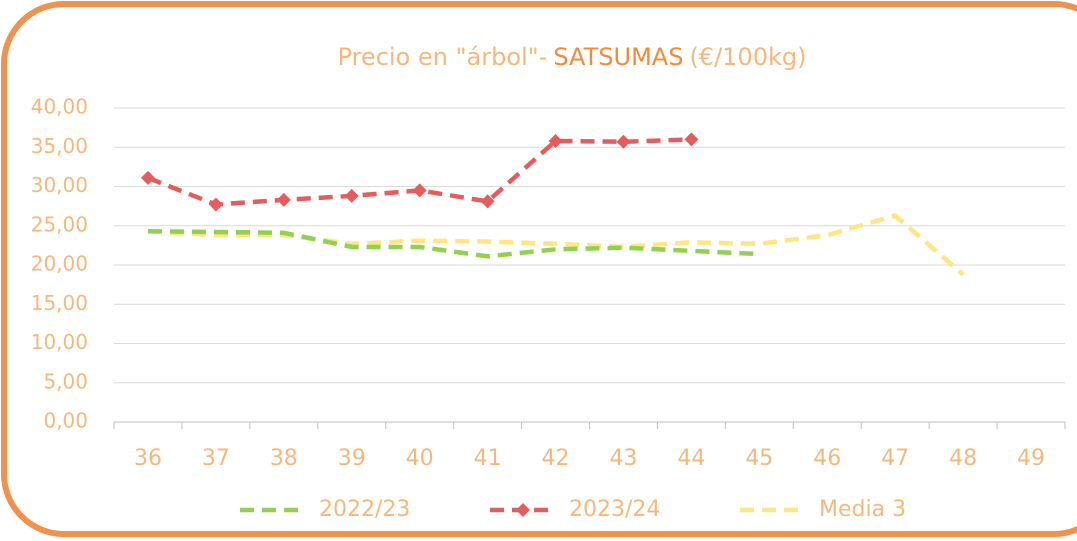  I want to click on title-part: Precio en "árbol"-, so click(443, 57).